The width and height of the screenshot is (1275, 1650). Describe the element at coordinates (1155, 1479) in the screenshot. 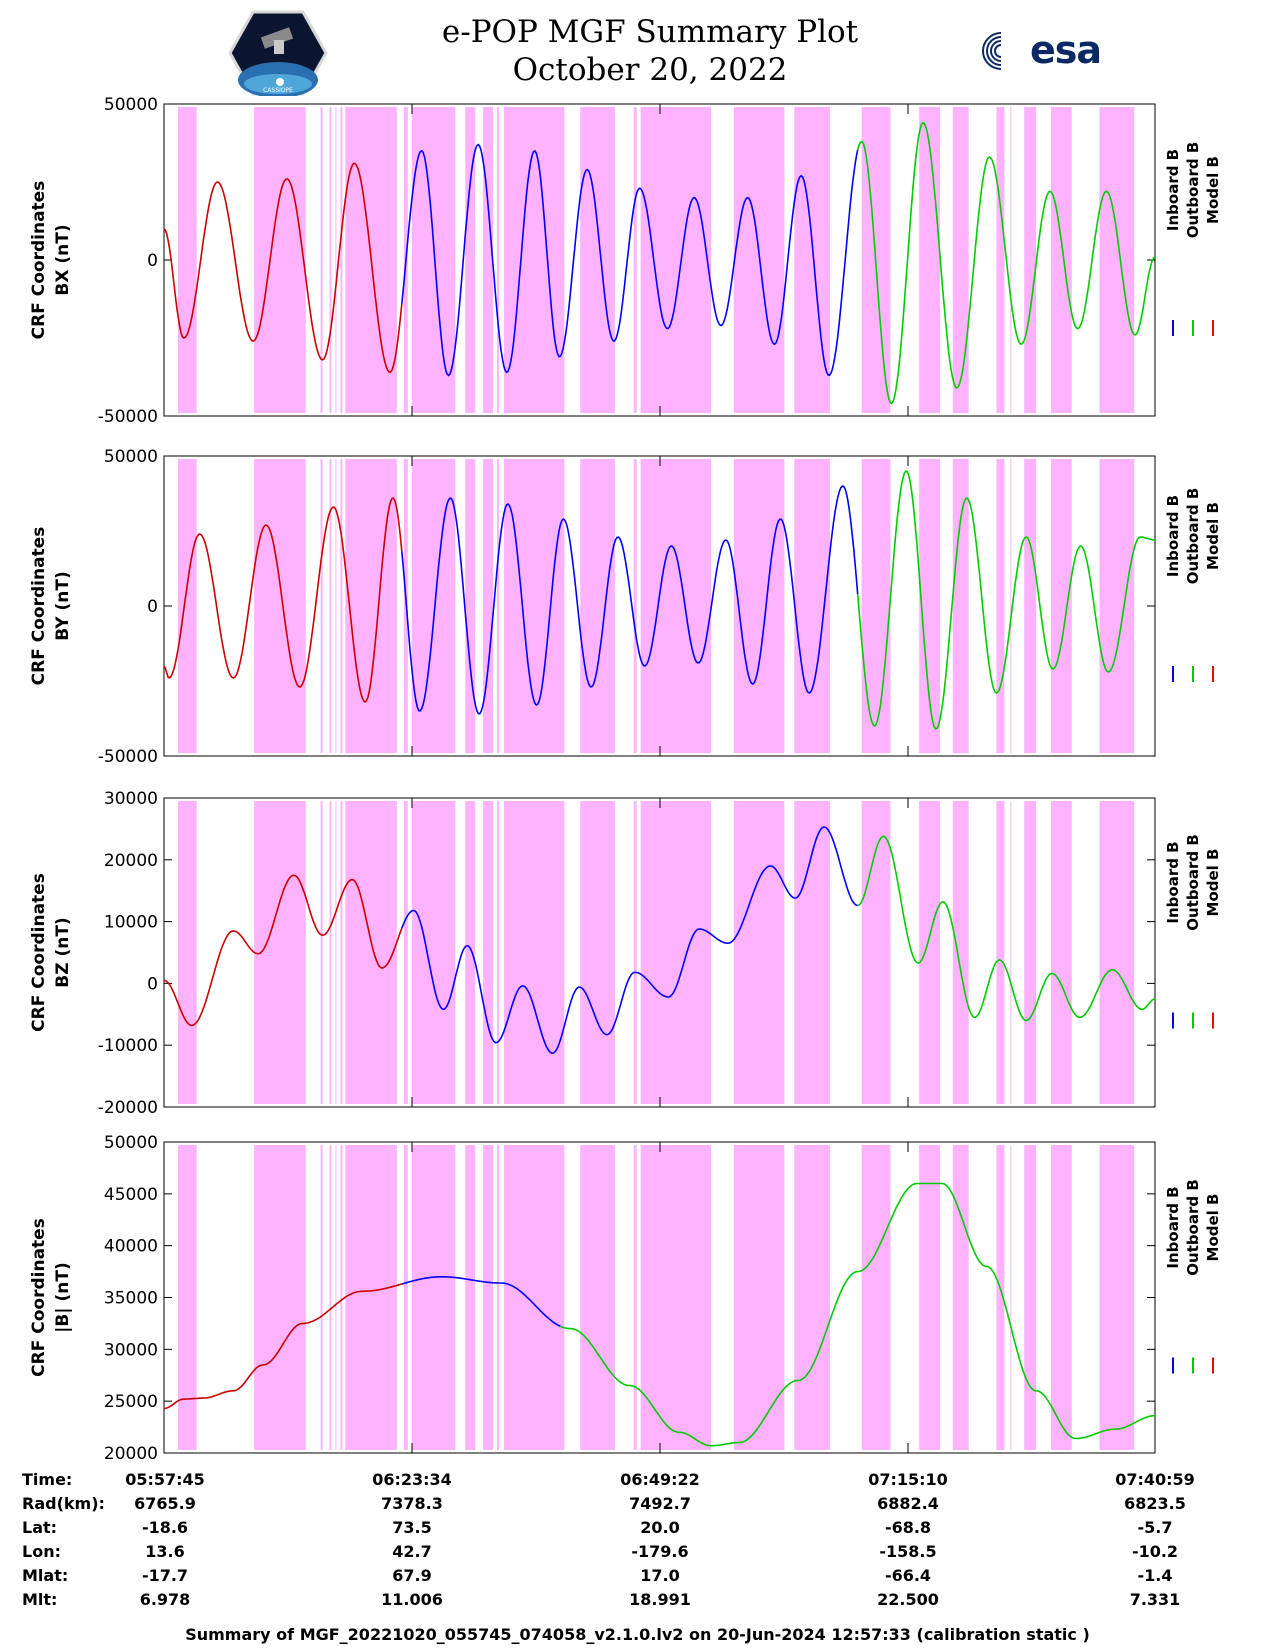

I see `table-cell-time: 07:40:59` at that location.